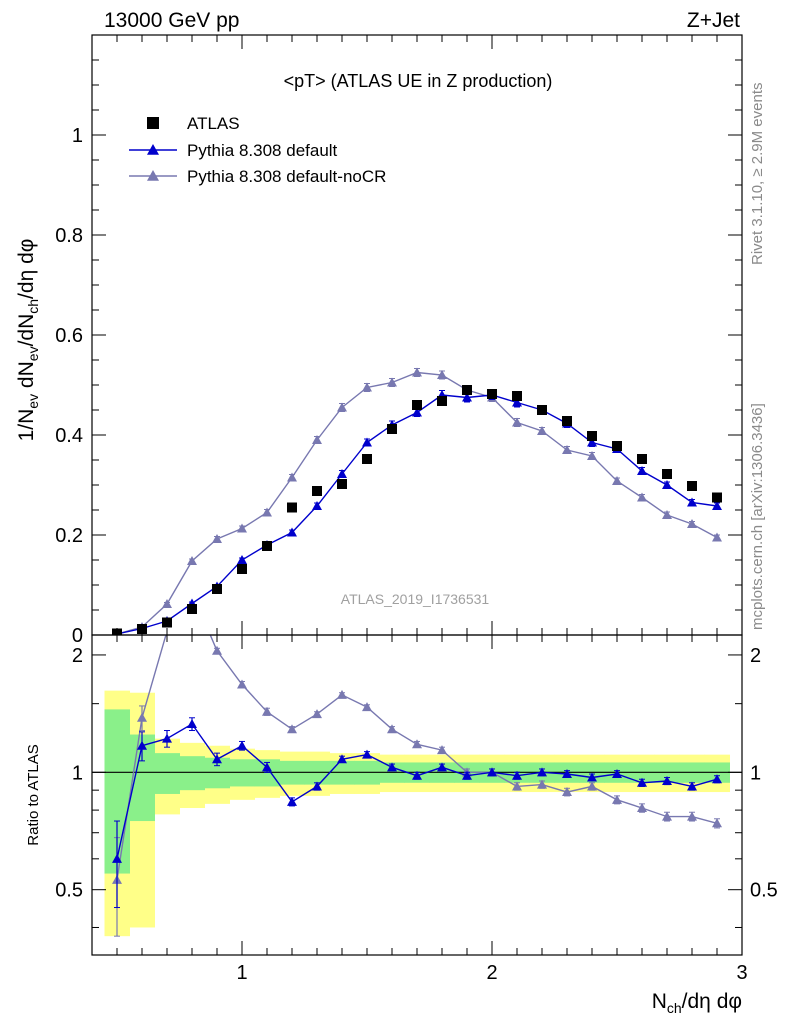 The height and width of the screenshot is (1024, 786). What do you see at coordinates (33, 794) in the screenshot?
I see `ratio-y-axis-label: Ratio to ATLAS` at bounding box center [33, 794].